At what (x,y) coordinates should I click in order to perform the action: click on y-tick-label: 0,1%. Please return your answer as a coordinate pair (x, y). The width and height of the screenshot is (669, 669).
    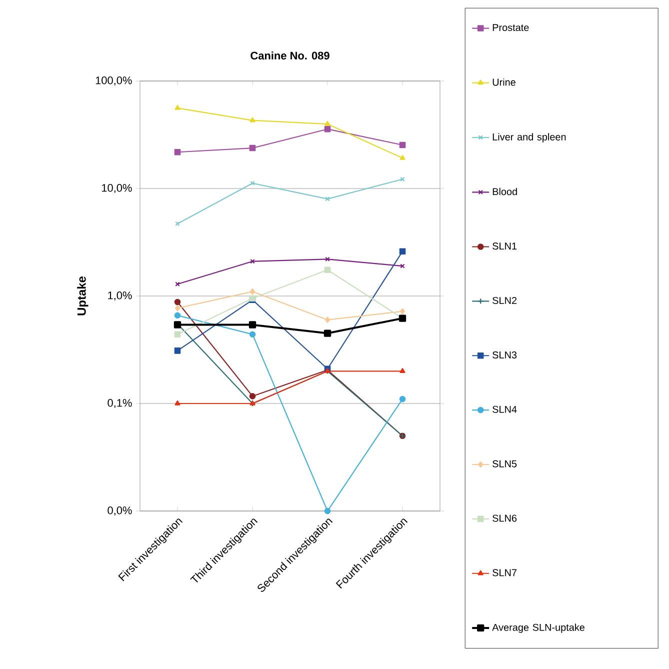
    Looking at the image, I should click on (120, 403).